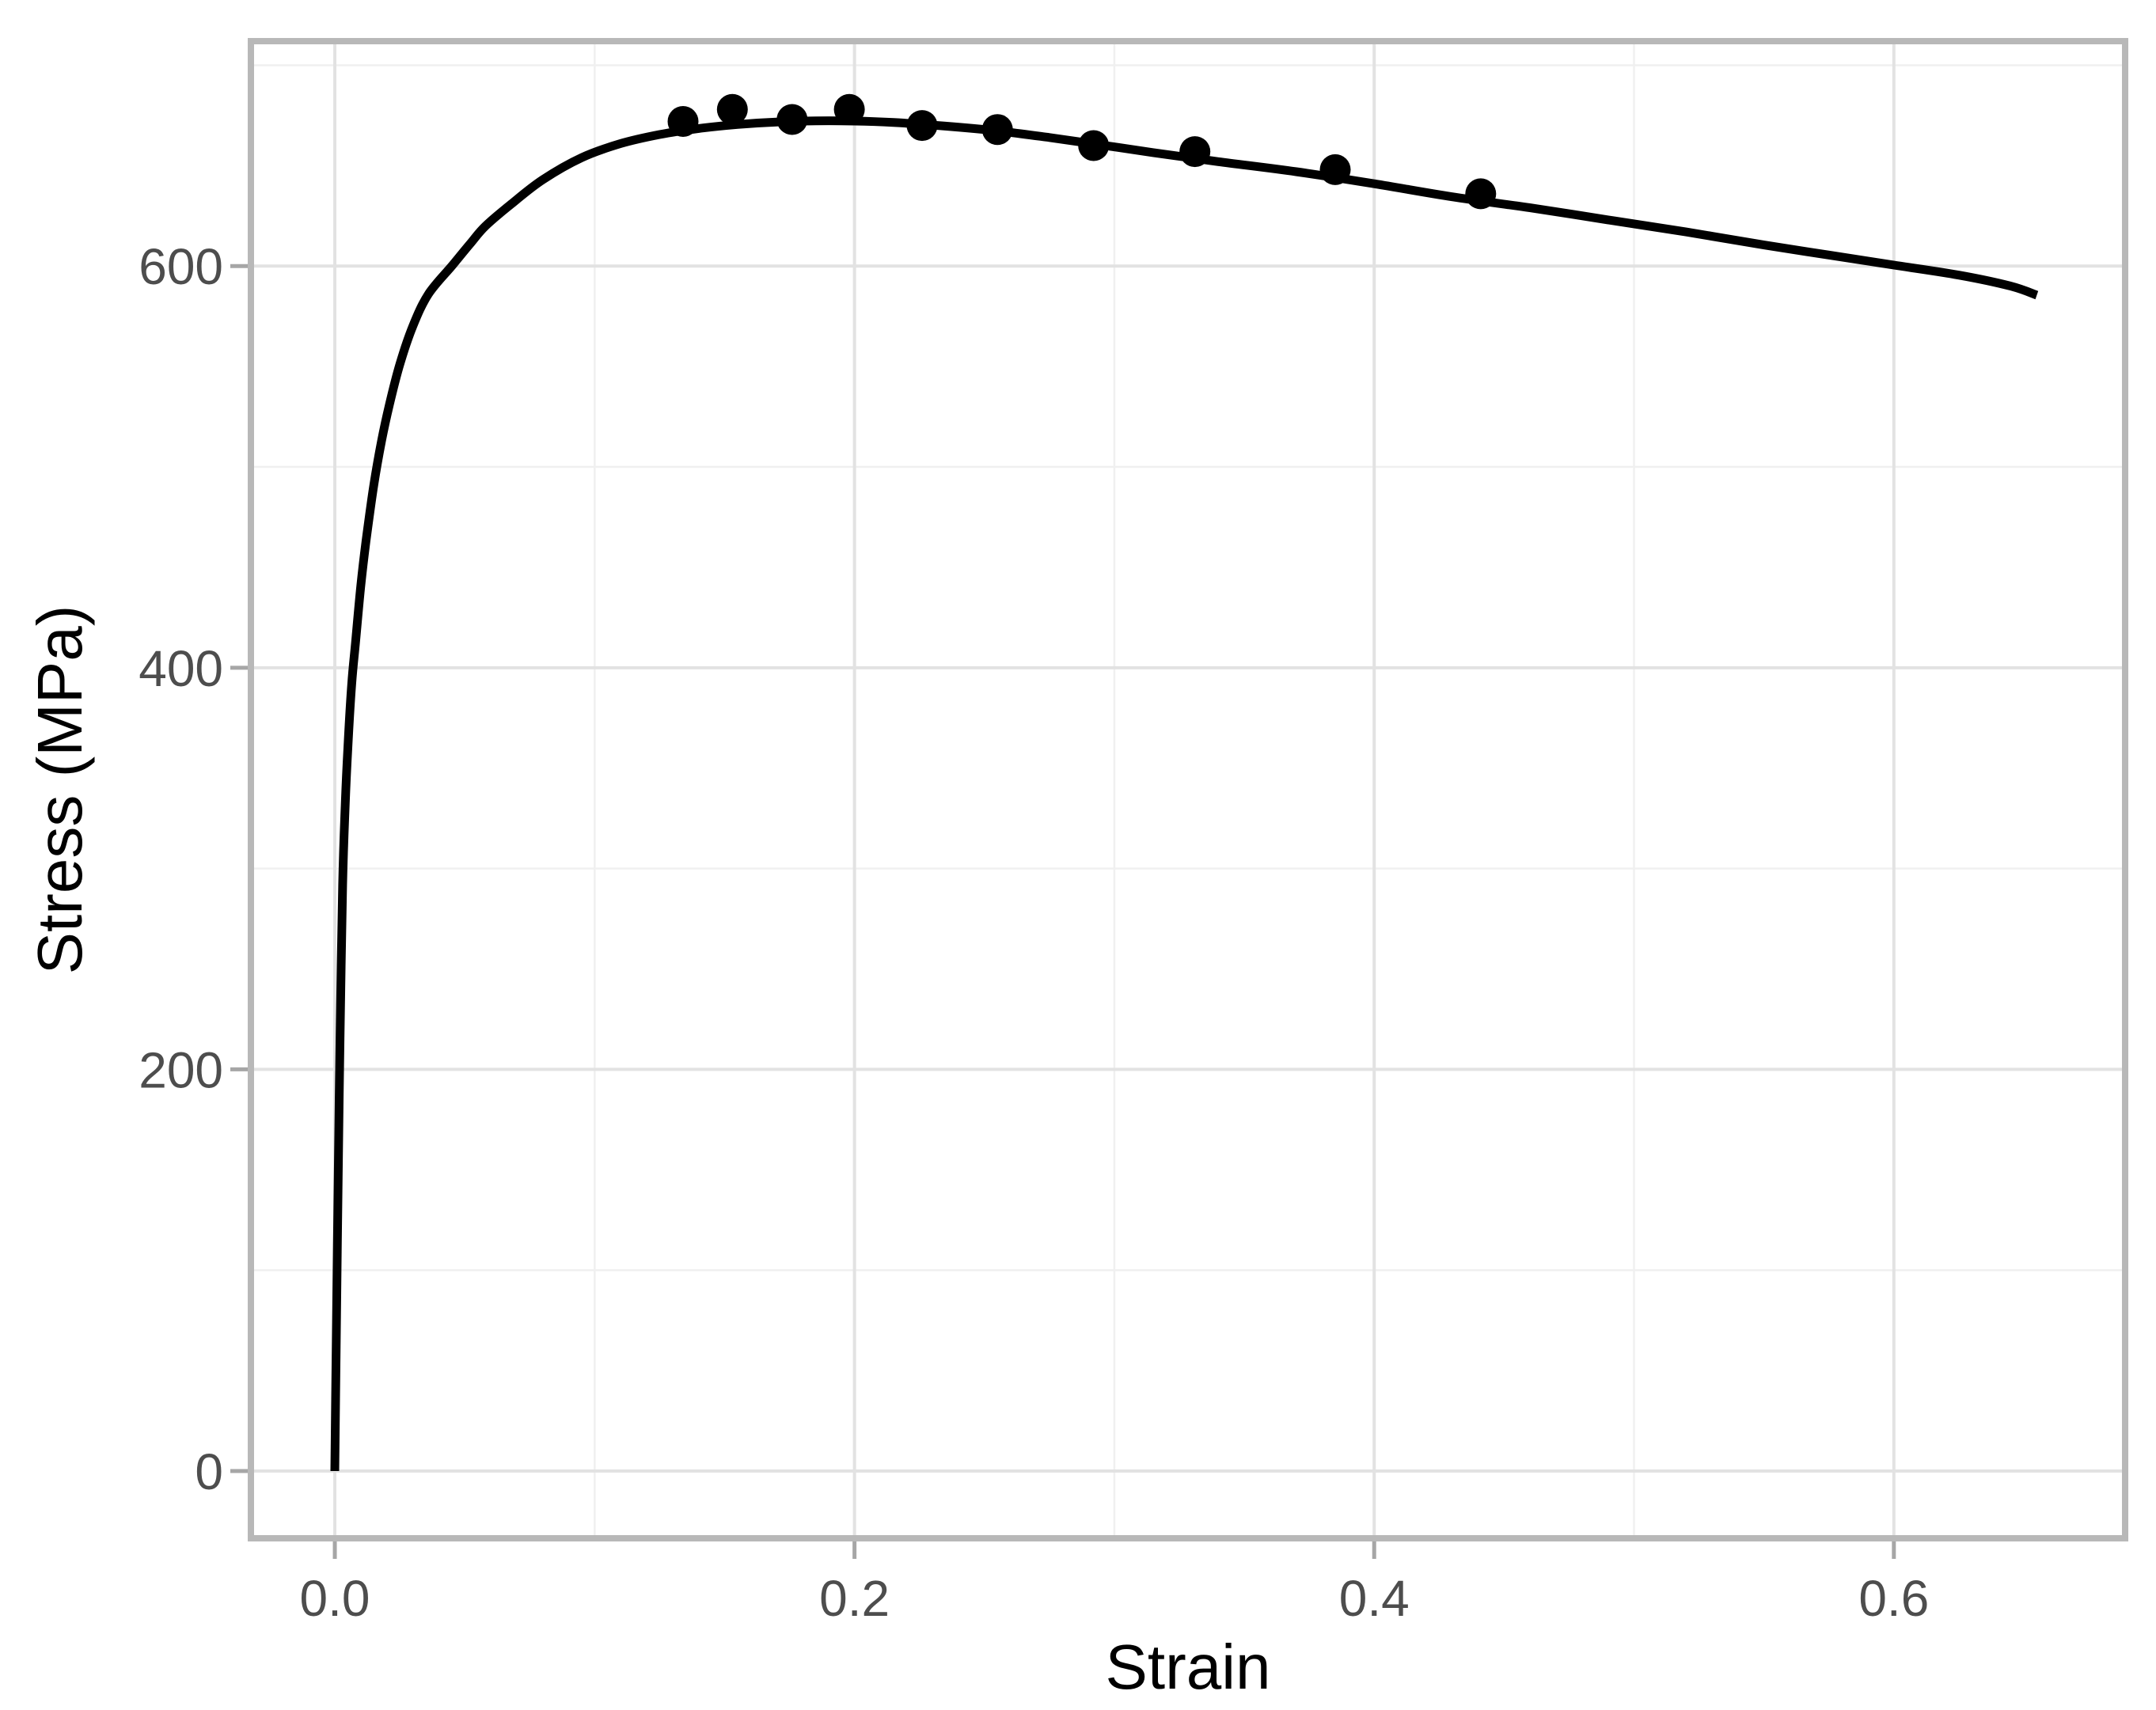 This screenshot has width=2156, height=1710. I want to click on x-axis-tick-label-0: 0.0, so click(335, 1598).